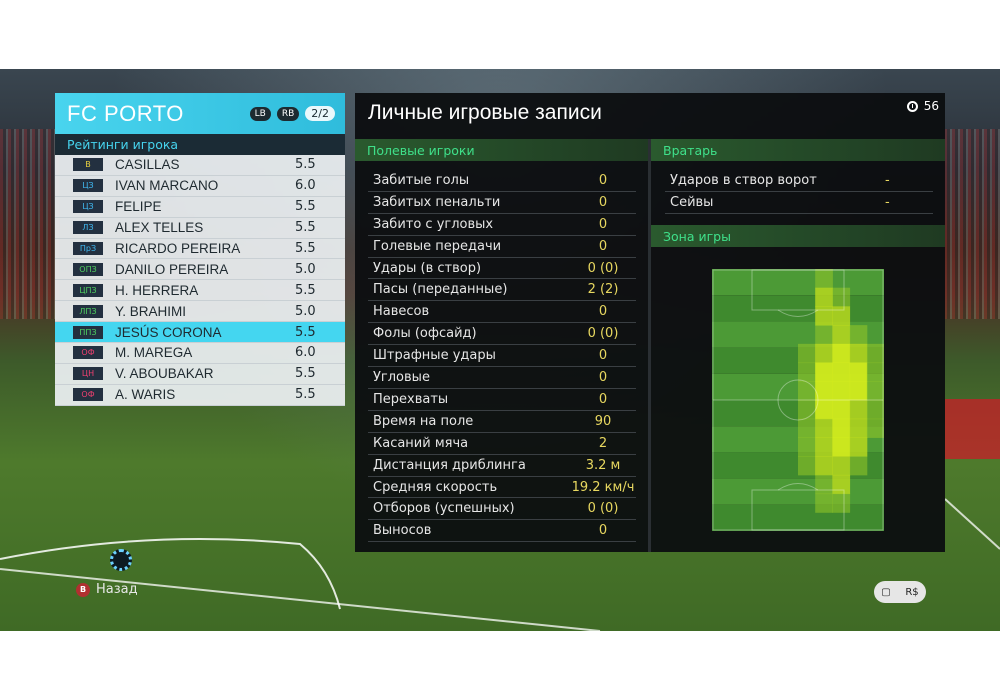  Describe the element at coordinates (502, 247) in the screenshot. I see `stat-row: Голевые передачи 0` at that location.